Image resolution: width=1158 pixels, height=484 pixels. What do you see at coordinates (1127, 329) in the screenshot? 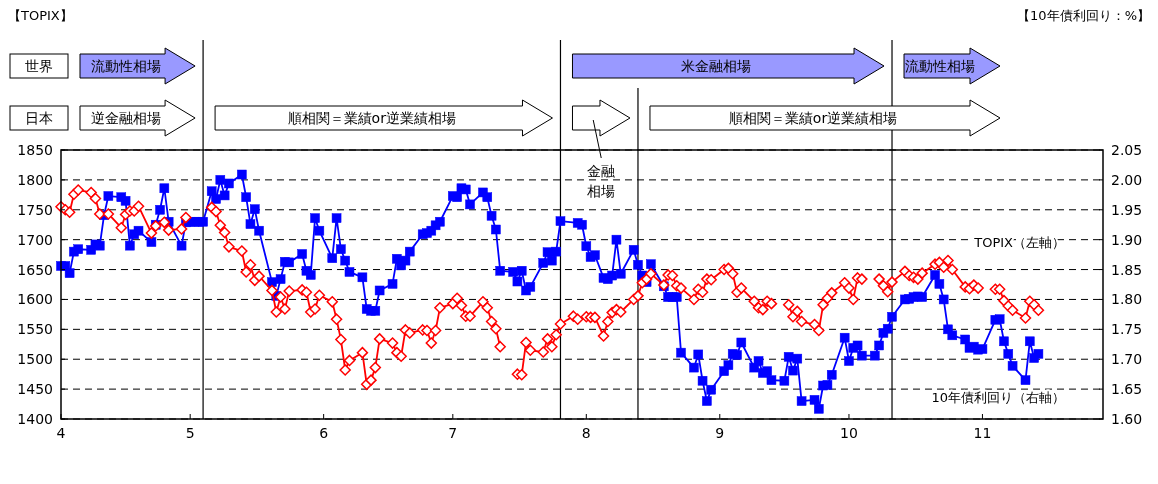
I see `y2-tick-label: 1.75` at bounding box center [1127, 329].